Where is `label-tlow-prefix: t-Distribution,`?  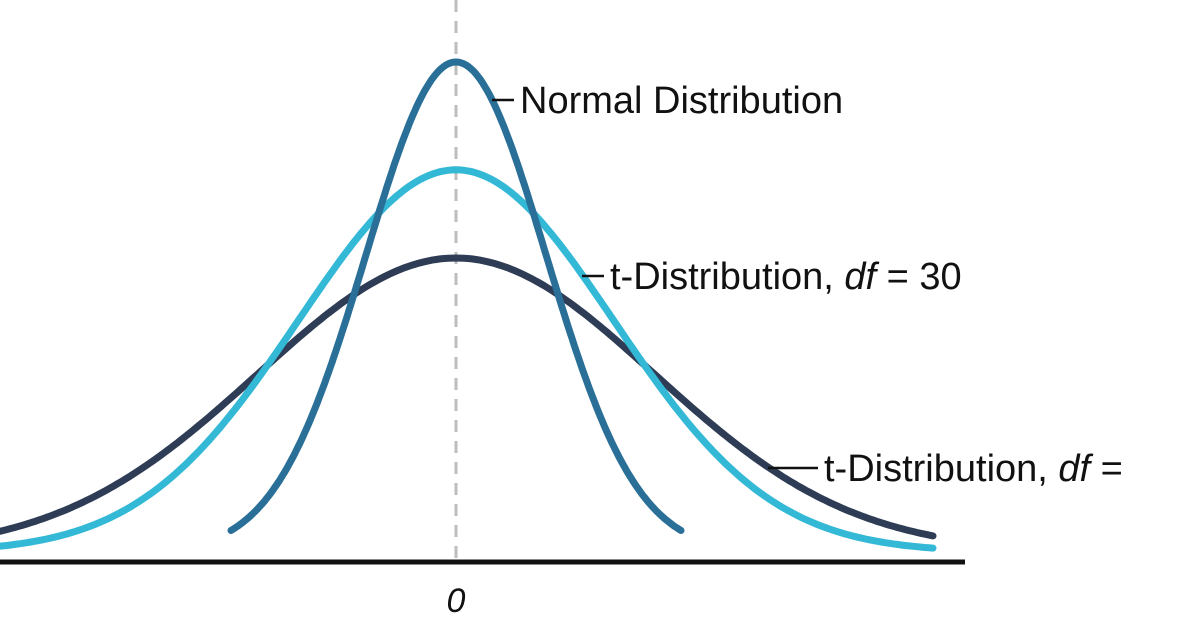
label-tlow-prefix: t-Distribution, is located at coordinates (941, 469).